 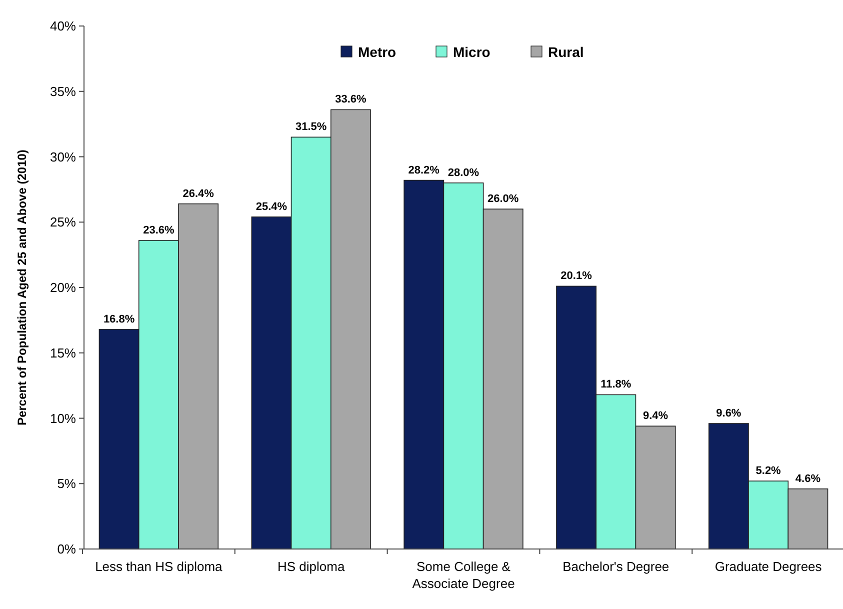 What do you see at coordinates (66, 549) in the screenshot?
I see `y-tick-label: 0%` at bounding box center [66, 549].